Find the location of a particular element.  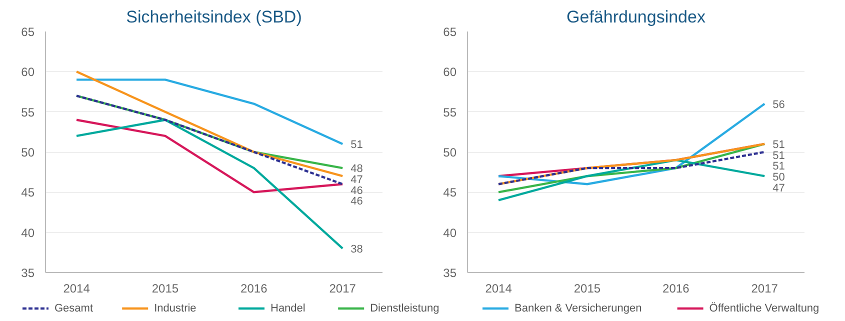

chart-title: Gefährdungsindex is located at coordinates (636, 17).